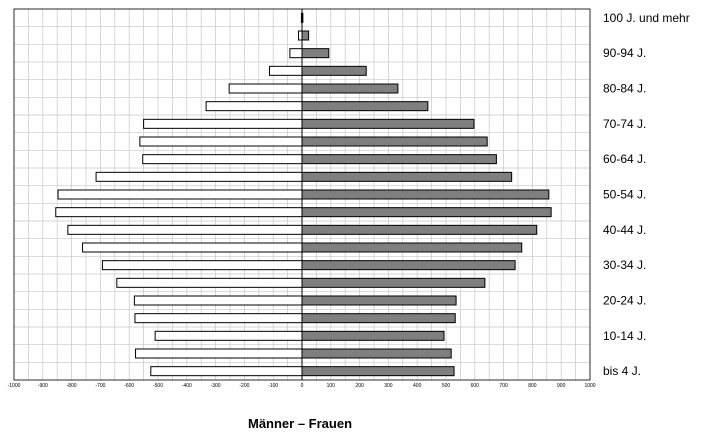  What do you see at coordinates (624, 230) in the screenshot?
I see `category-label: 40-44 J.` at bounding box center [624, 230].